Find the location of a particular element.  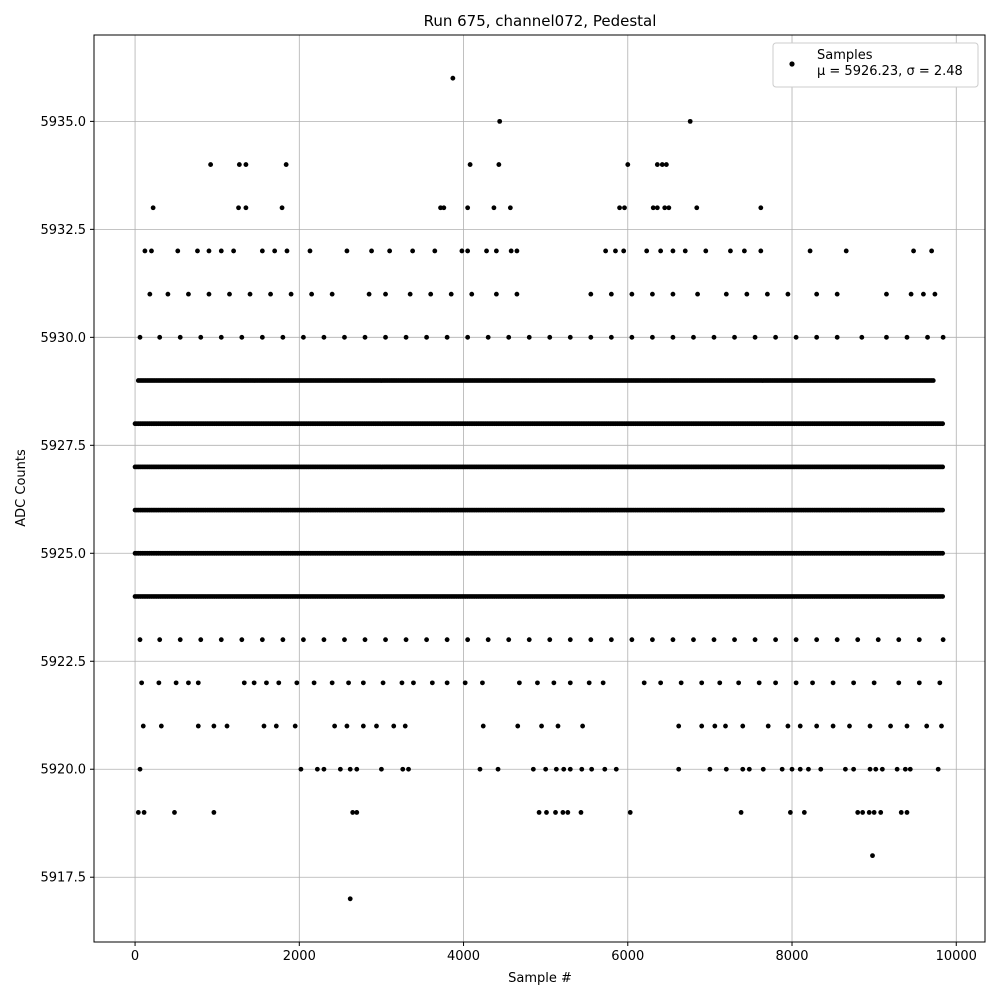

x-tick-label: 4000 is located at coordinates (463, 956).